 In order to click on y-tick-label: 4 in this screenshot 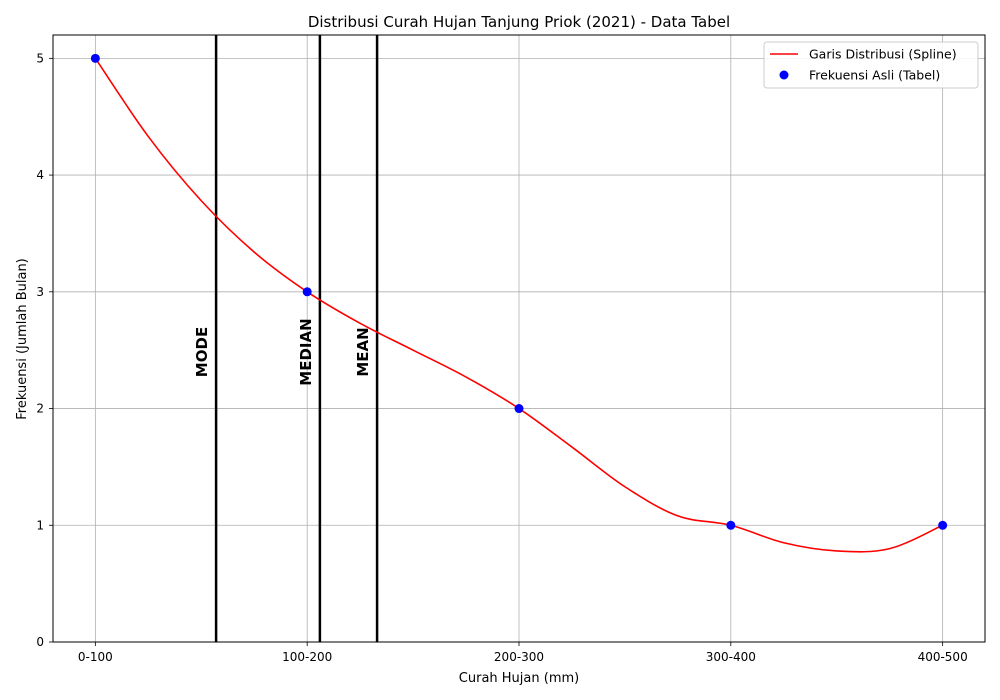, I will do `click(40, 175)`.